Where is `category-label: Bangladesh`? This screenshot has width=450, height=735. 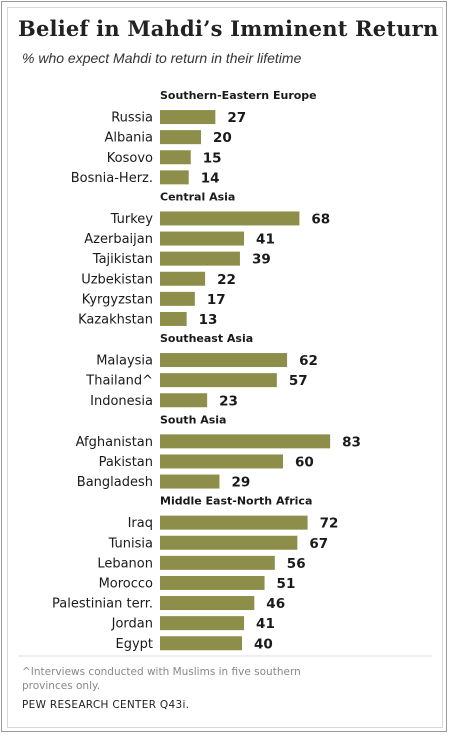
category-label: Bangladesh is located at coordinates (115, 482).